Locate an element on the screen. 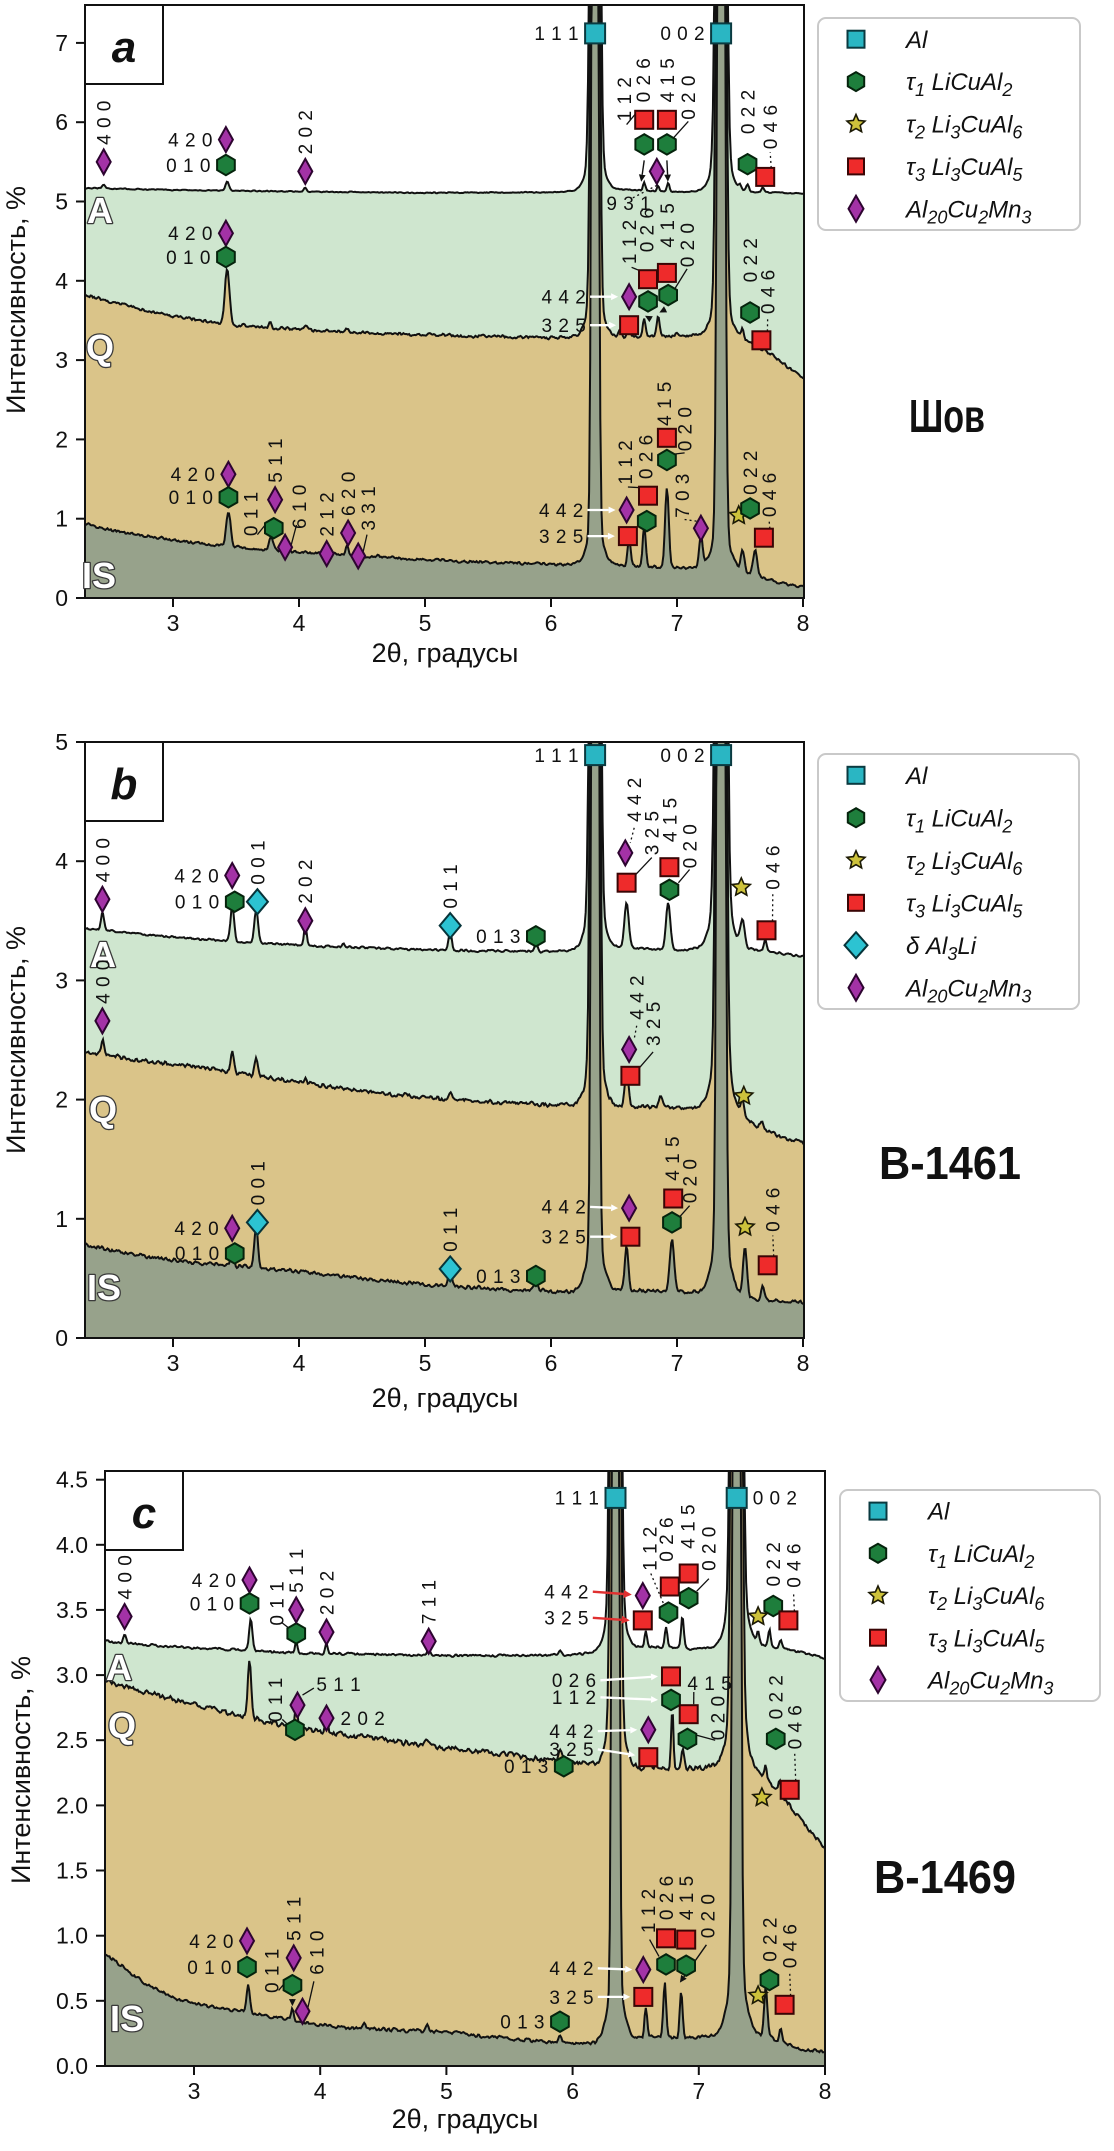 The image size is (1114, 2151). svg-text: Шов is located at coordinates (947, 416).